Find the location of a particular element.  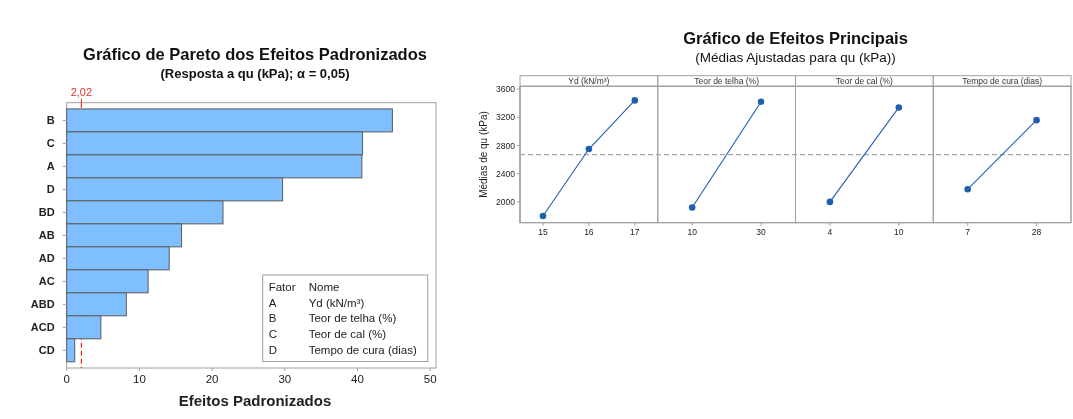

text: Teor de telha (%) is located at coordinates (727, 80).